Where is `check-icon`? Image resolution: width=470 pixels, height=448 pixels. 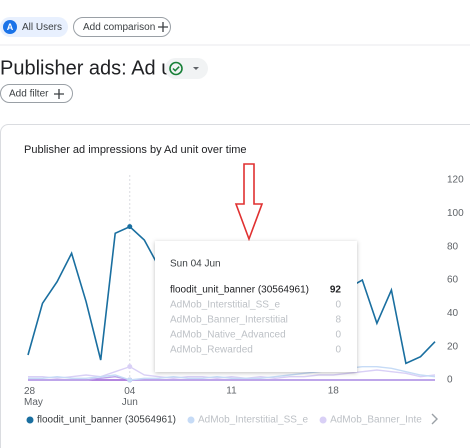
check-icon is located at coordinates (176, 68).